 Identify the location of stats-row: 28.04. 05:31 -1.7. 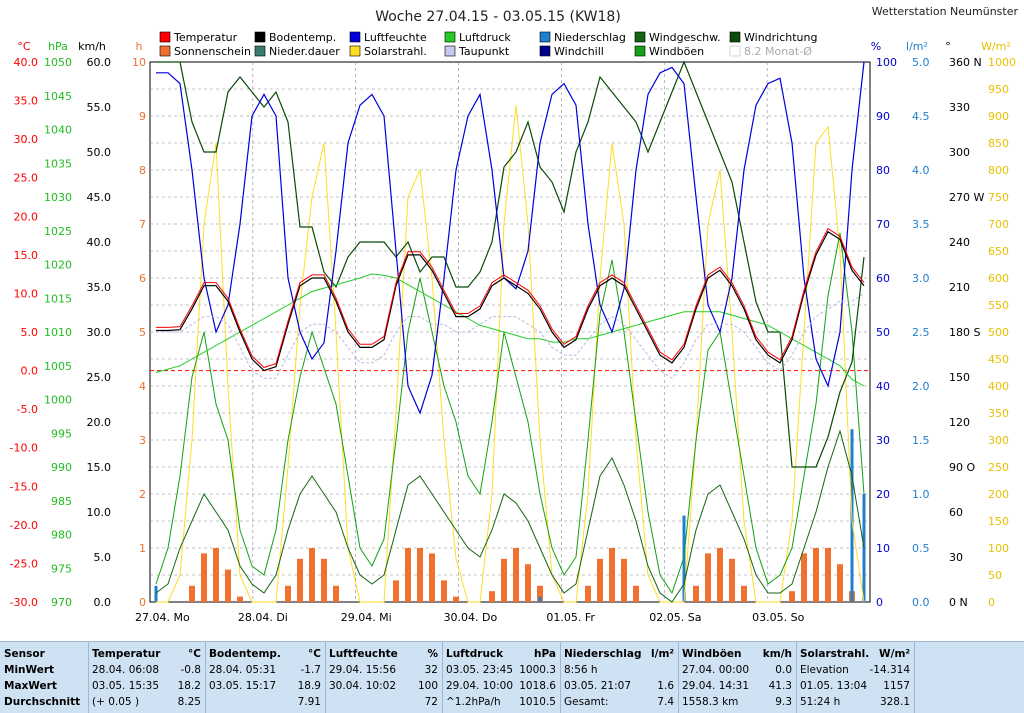
(265, 672).